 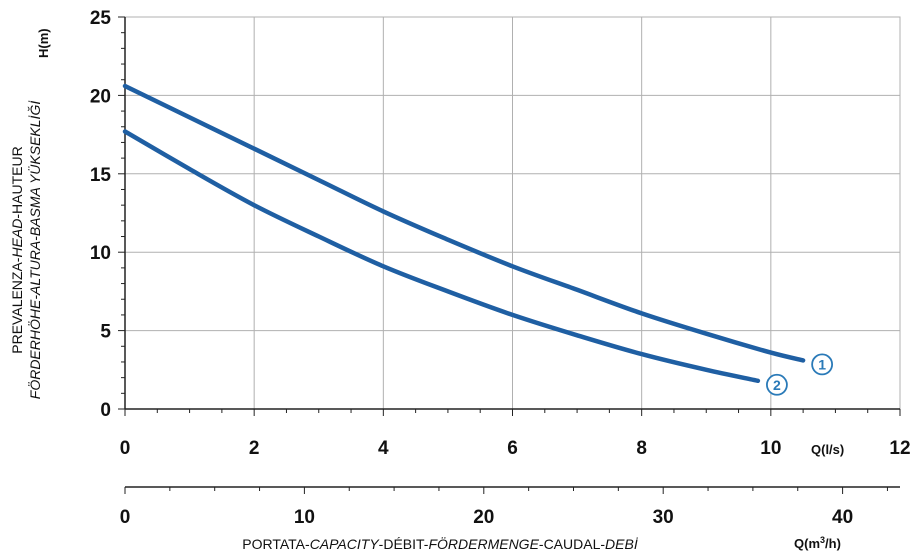 What do you see at coordinates (276, 544) in the screenshot?
I see `axis-title-segment: PORTATA-` at bounding box center [276, 544].